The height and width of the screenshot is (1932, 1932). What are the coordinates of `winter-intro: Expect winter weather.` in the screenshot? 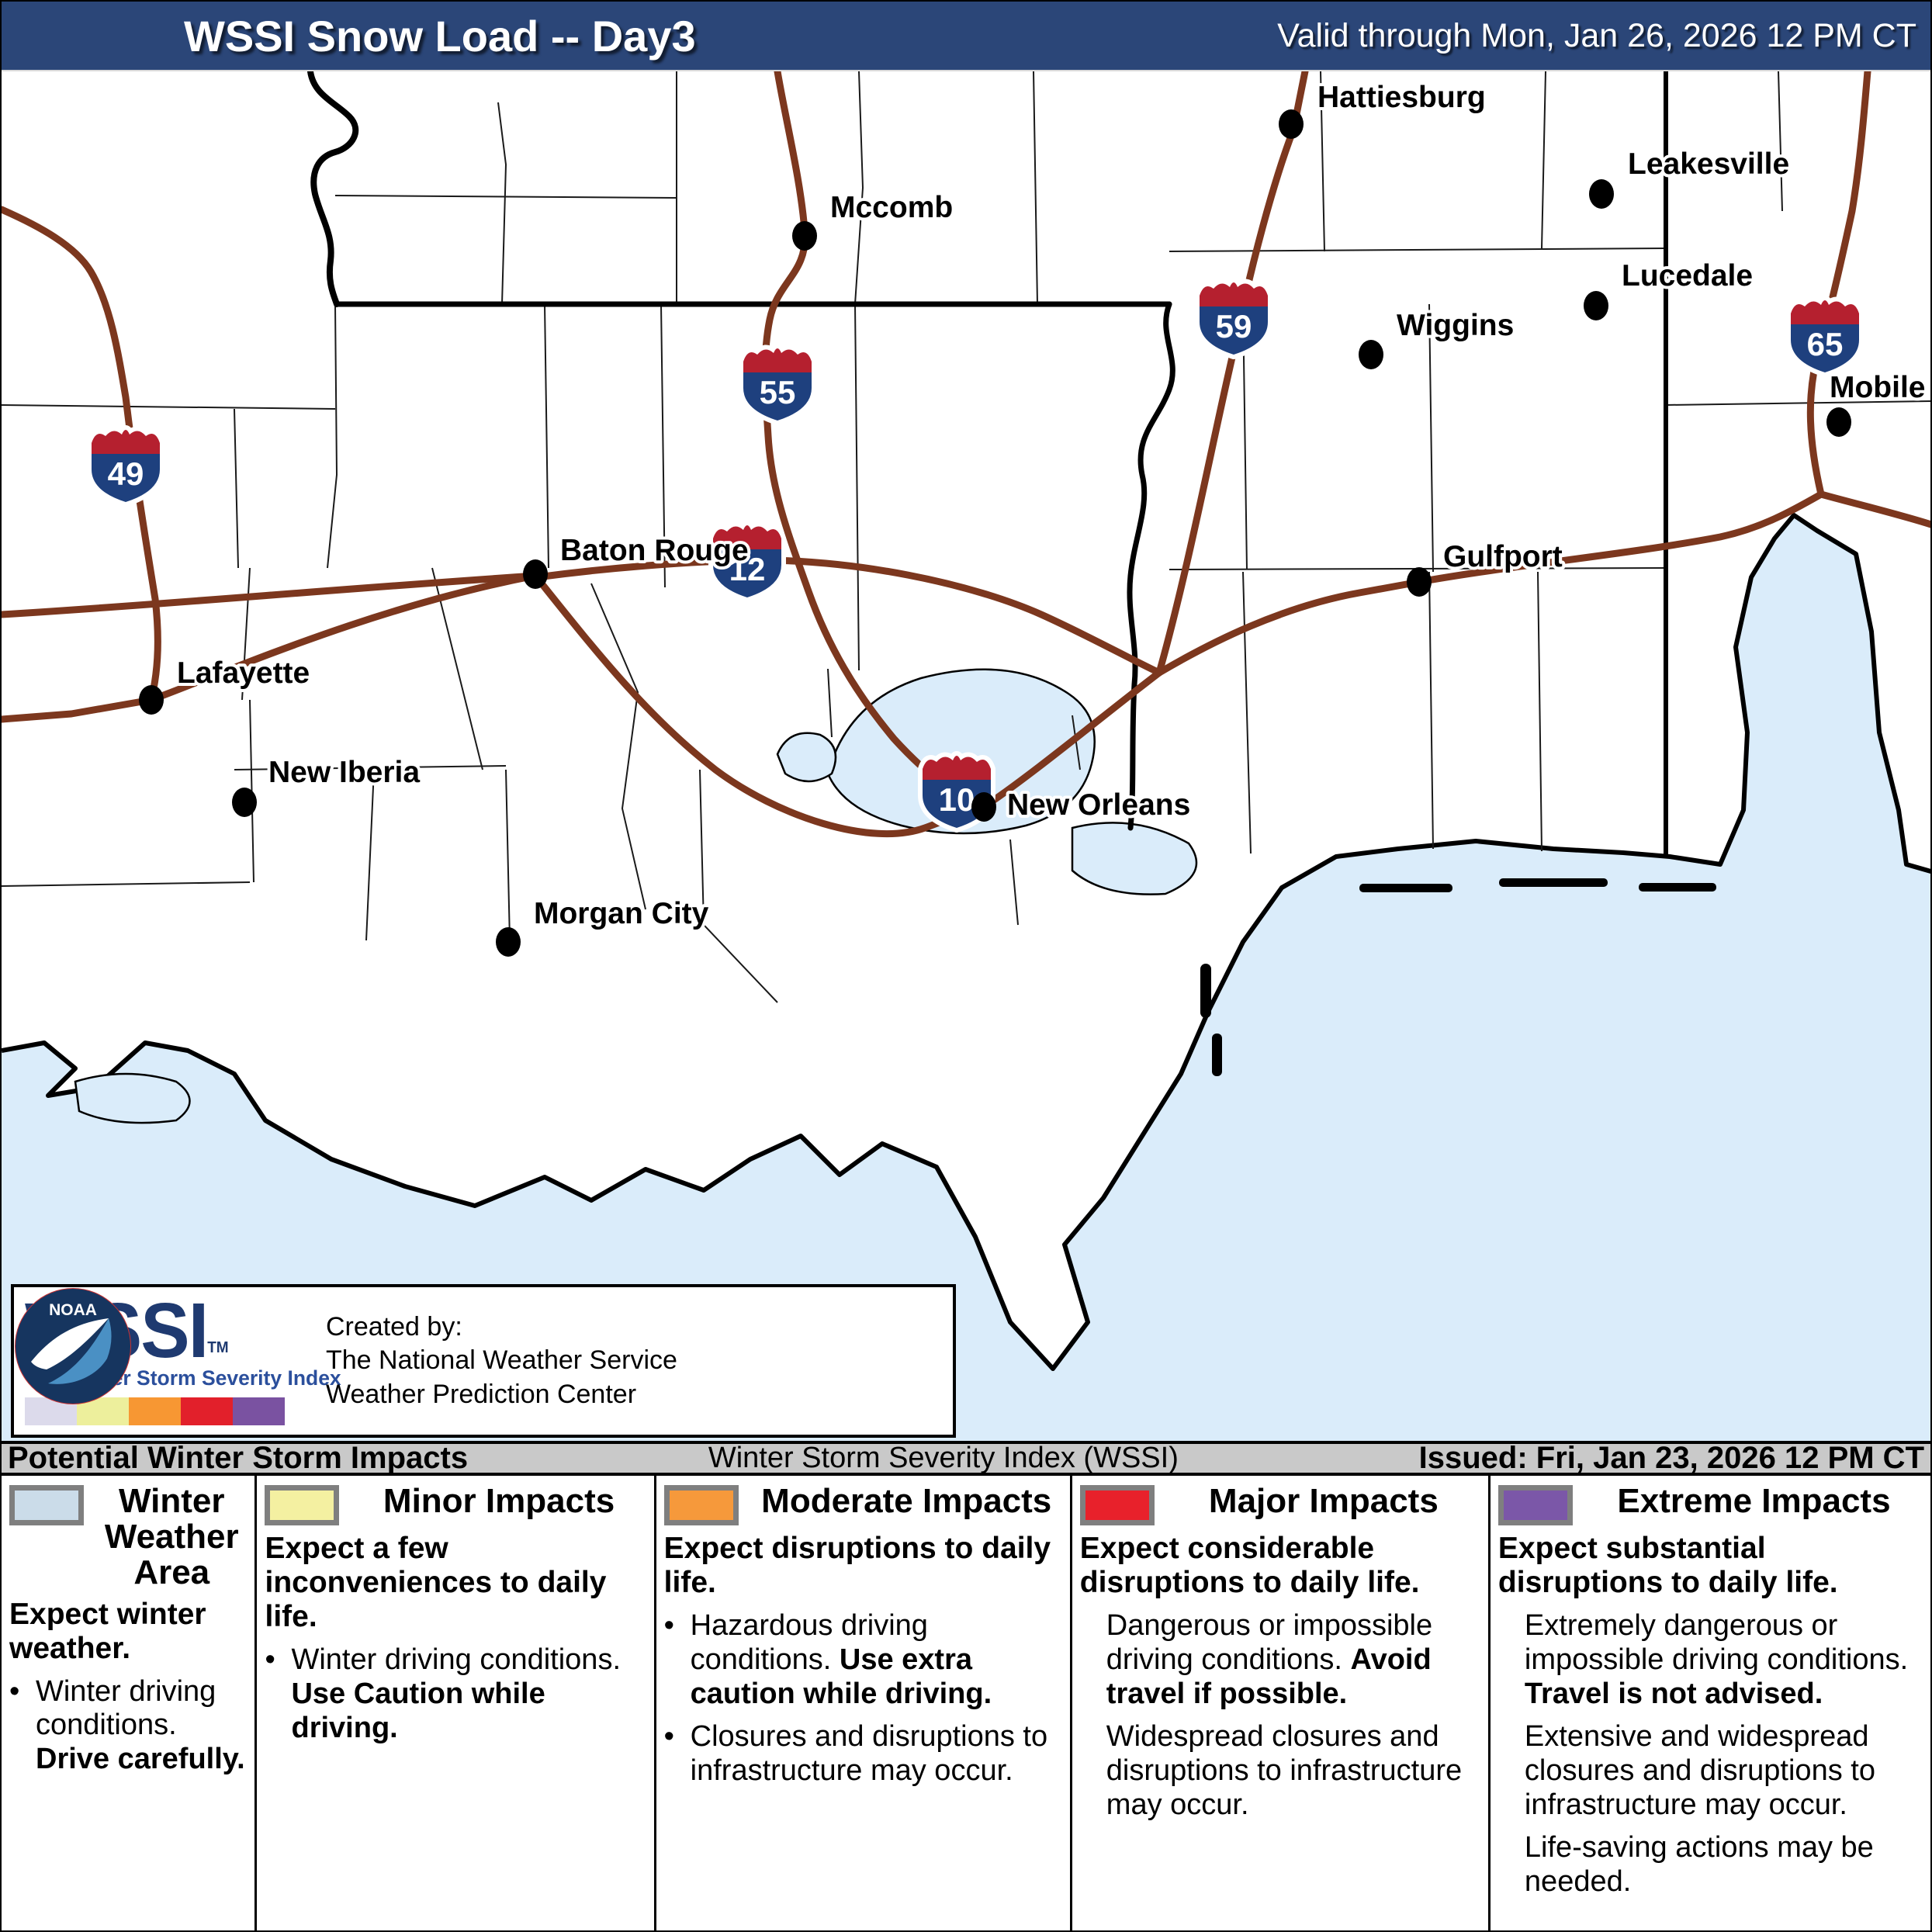 It's located at (107, 1631).